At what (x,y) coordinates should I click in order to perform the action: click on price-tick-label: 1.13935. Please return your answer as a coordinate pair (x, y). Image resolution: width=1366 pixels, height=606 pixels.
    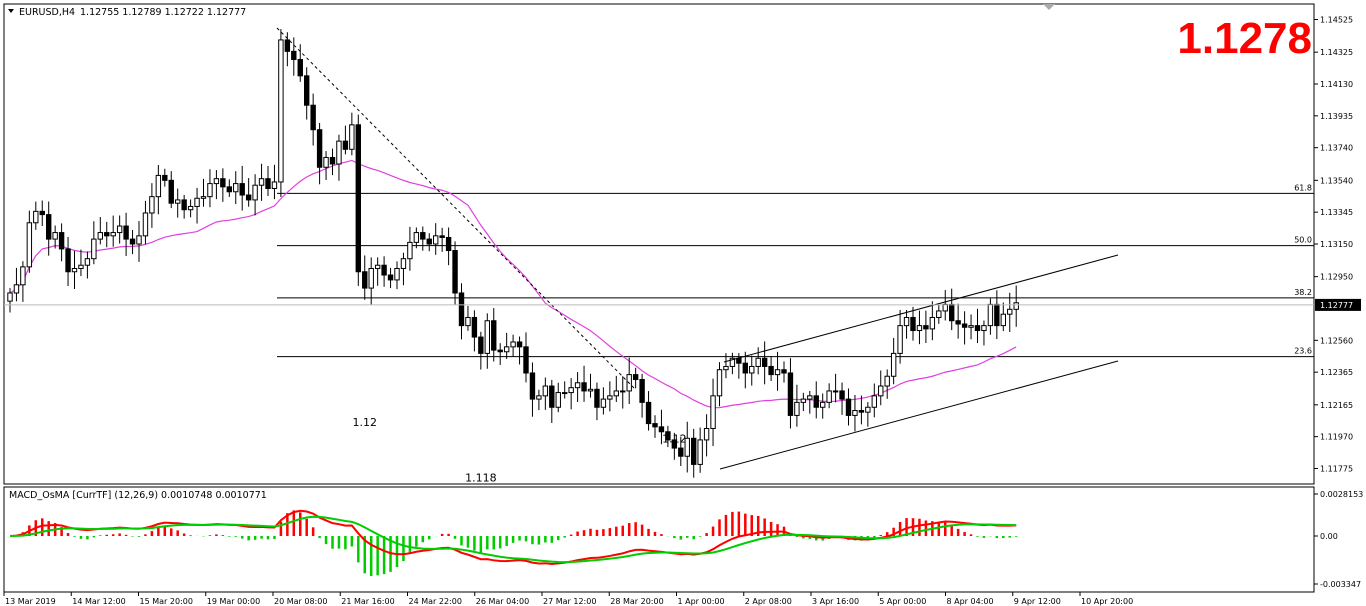
    Looking at the image, I should click on (1336, 116).